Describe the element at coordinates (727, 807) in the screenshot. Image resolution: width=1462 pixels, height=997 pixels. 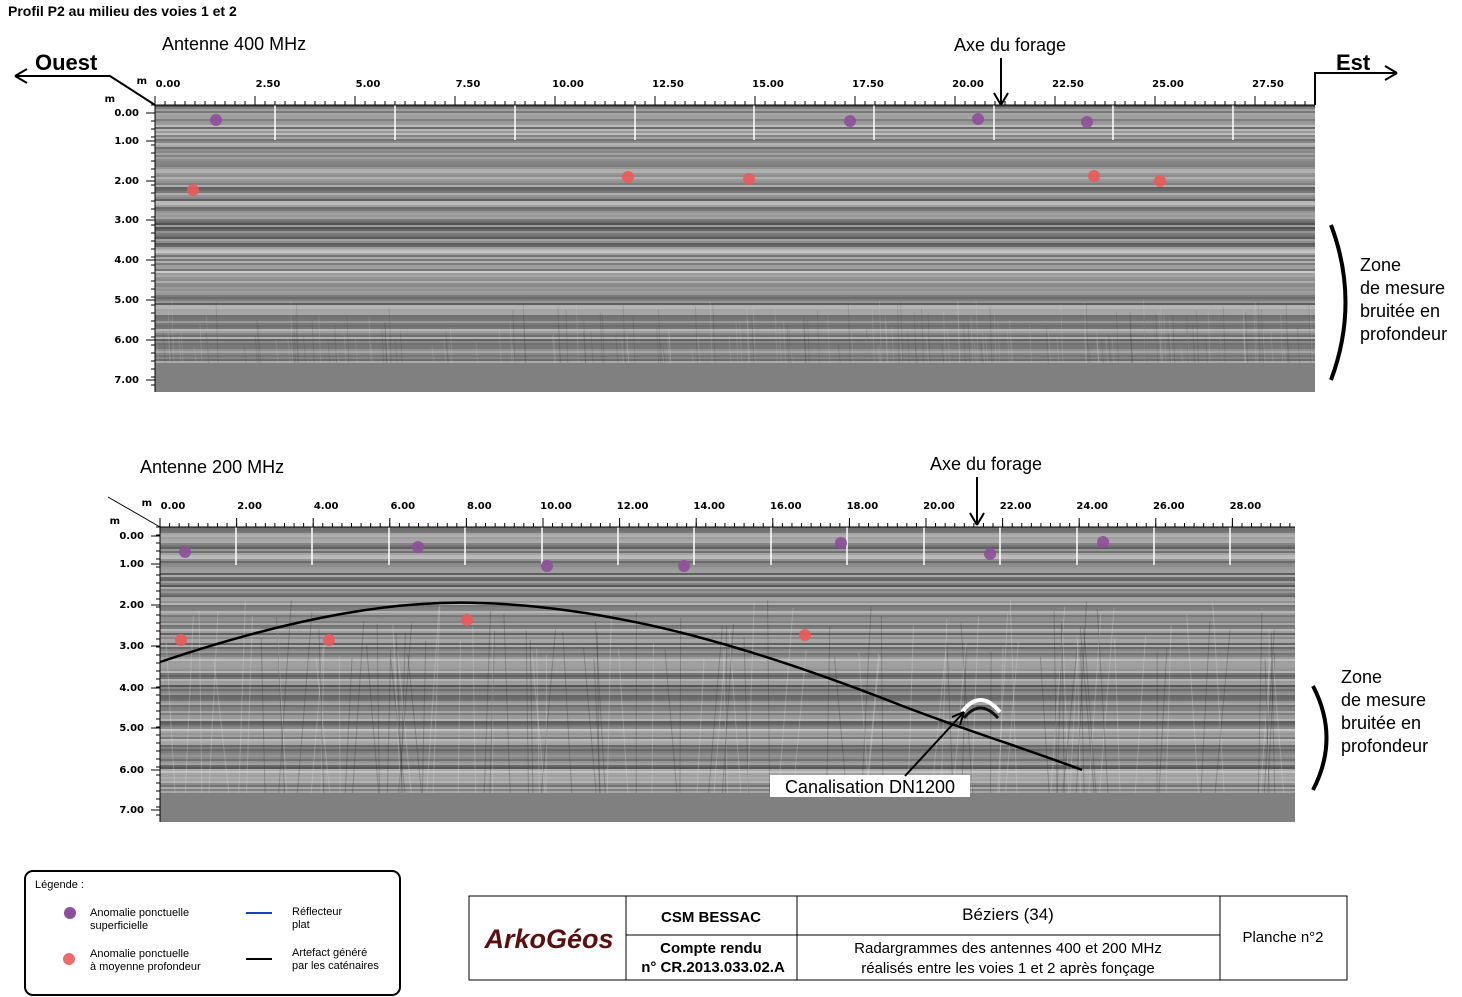
I see `dead-zone` at that location.